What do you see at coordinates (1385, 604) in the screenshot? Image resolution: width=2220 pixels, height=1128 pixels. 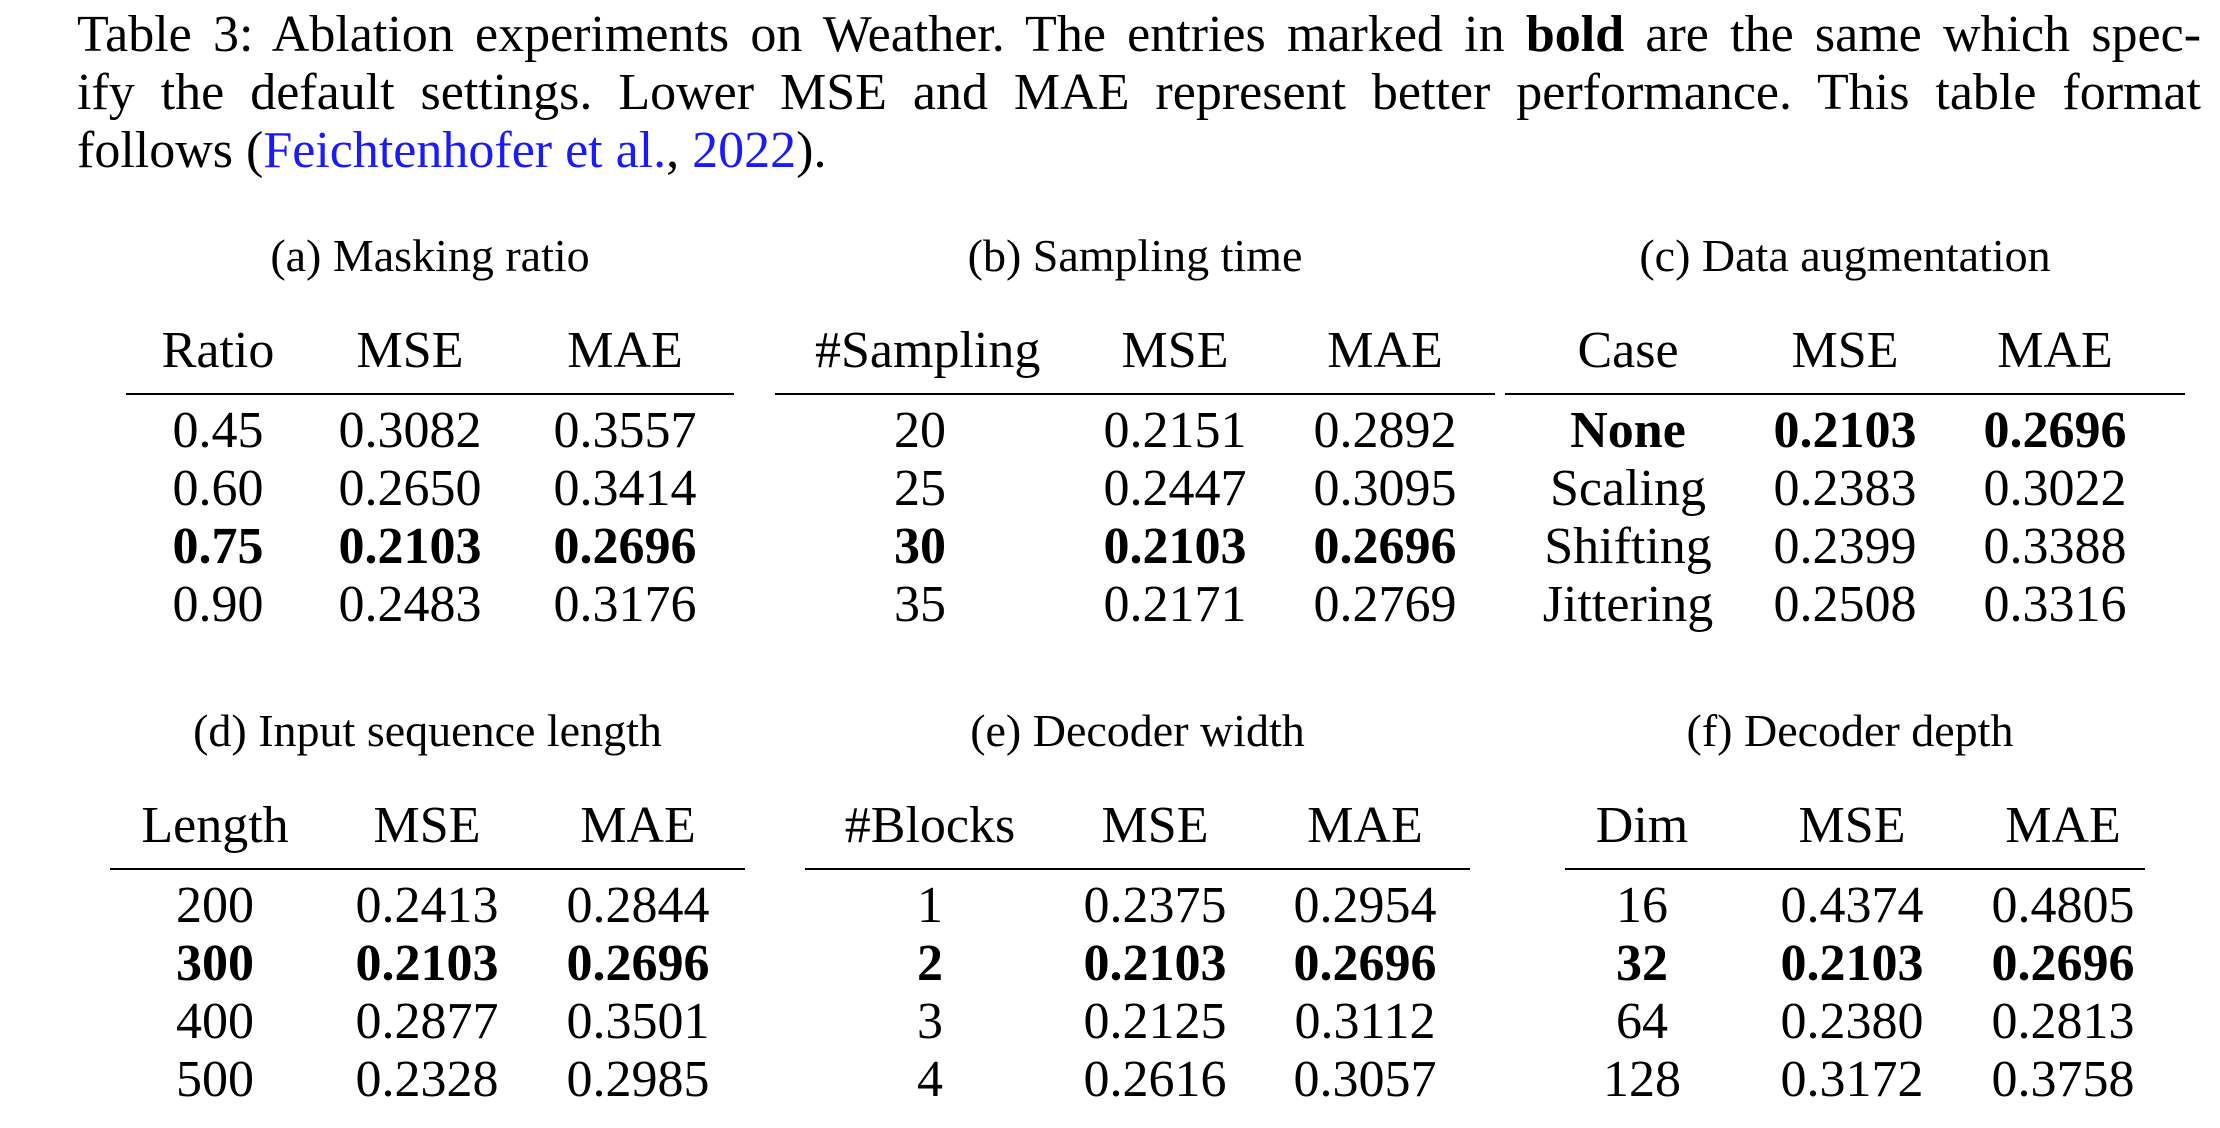 I see `table-cell: 0.2769` at bounding box center [1385, 604].